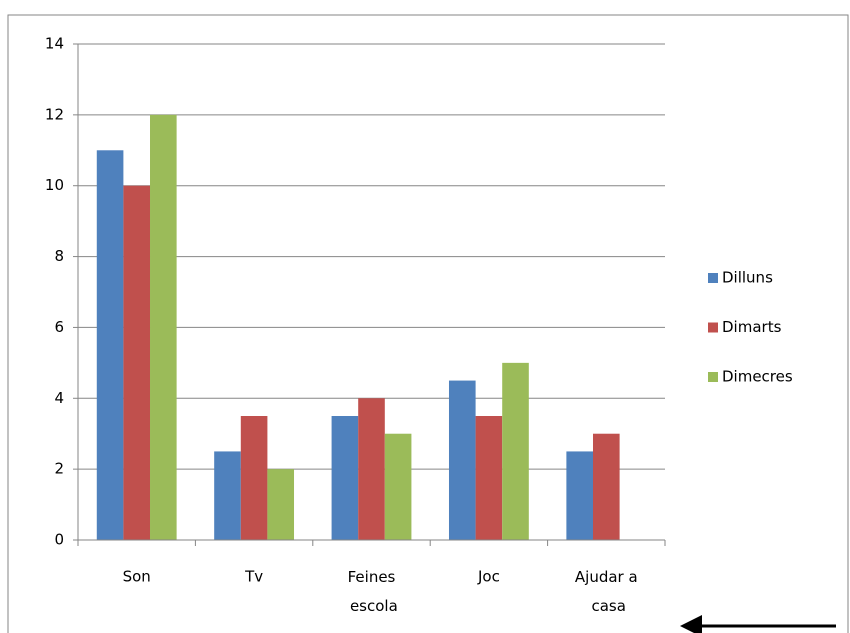 This screenshot has width=850, height=633. I want to click on y-tick-label: 2, so click(59, 469).